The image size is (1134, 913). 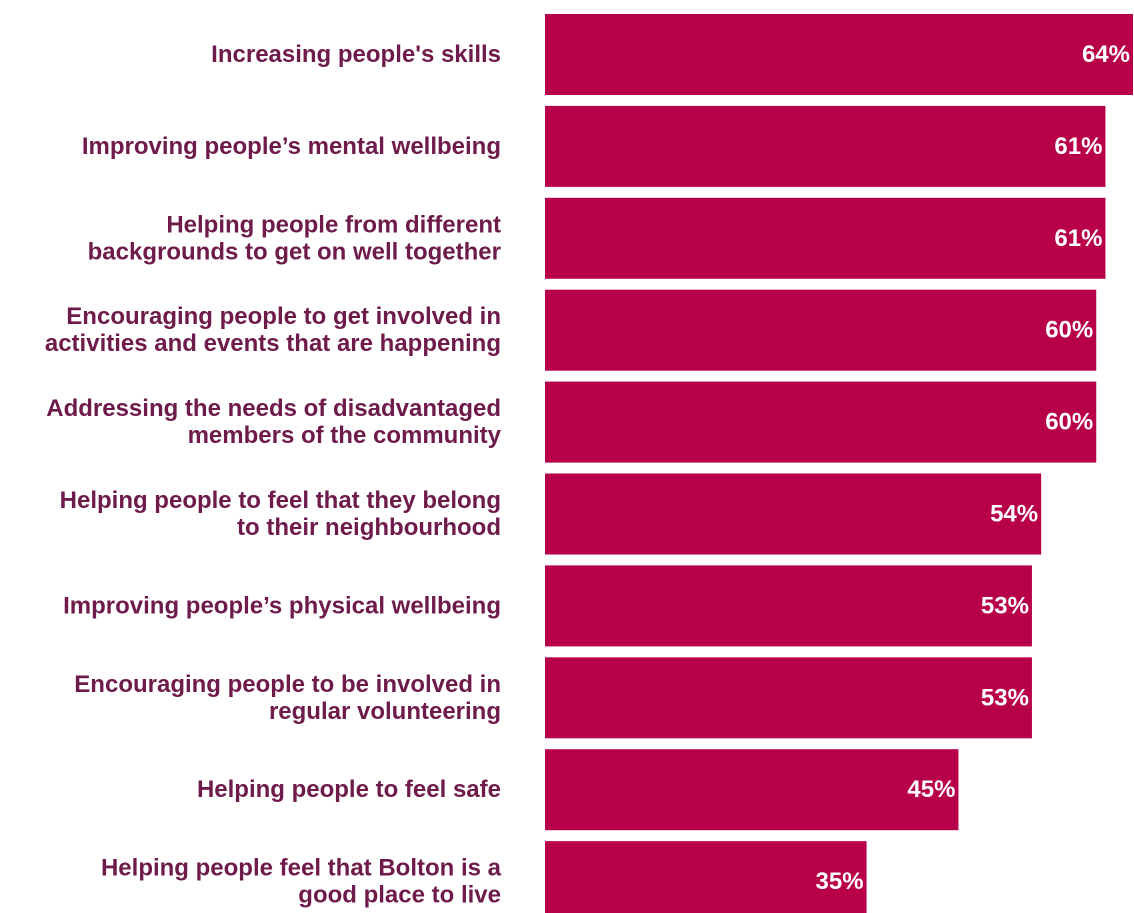 I want to click on value-label-4: 60%, so click(x=1069, y=330).